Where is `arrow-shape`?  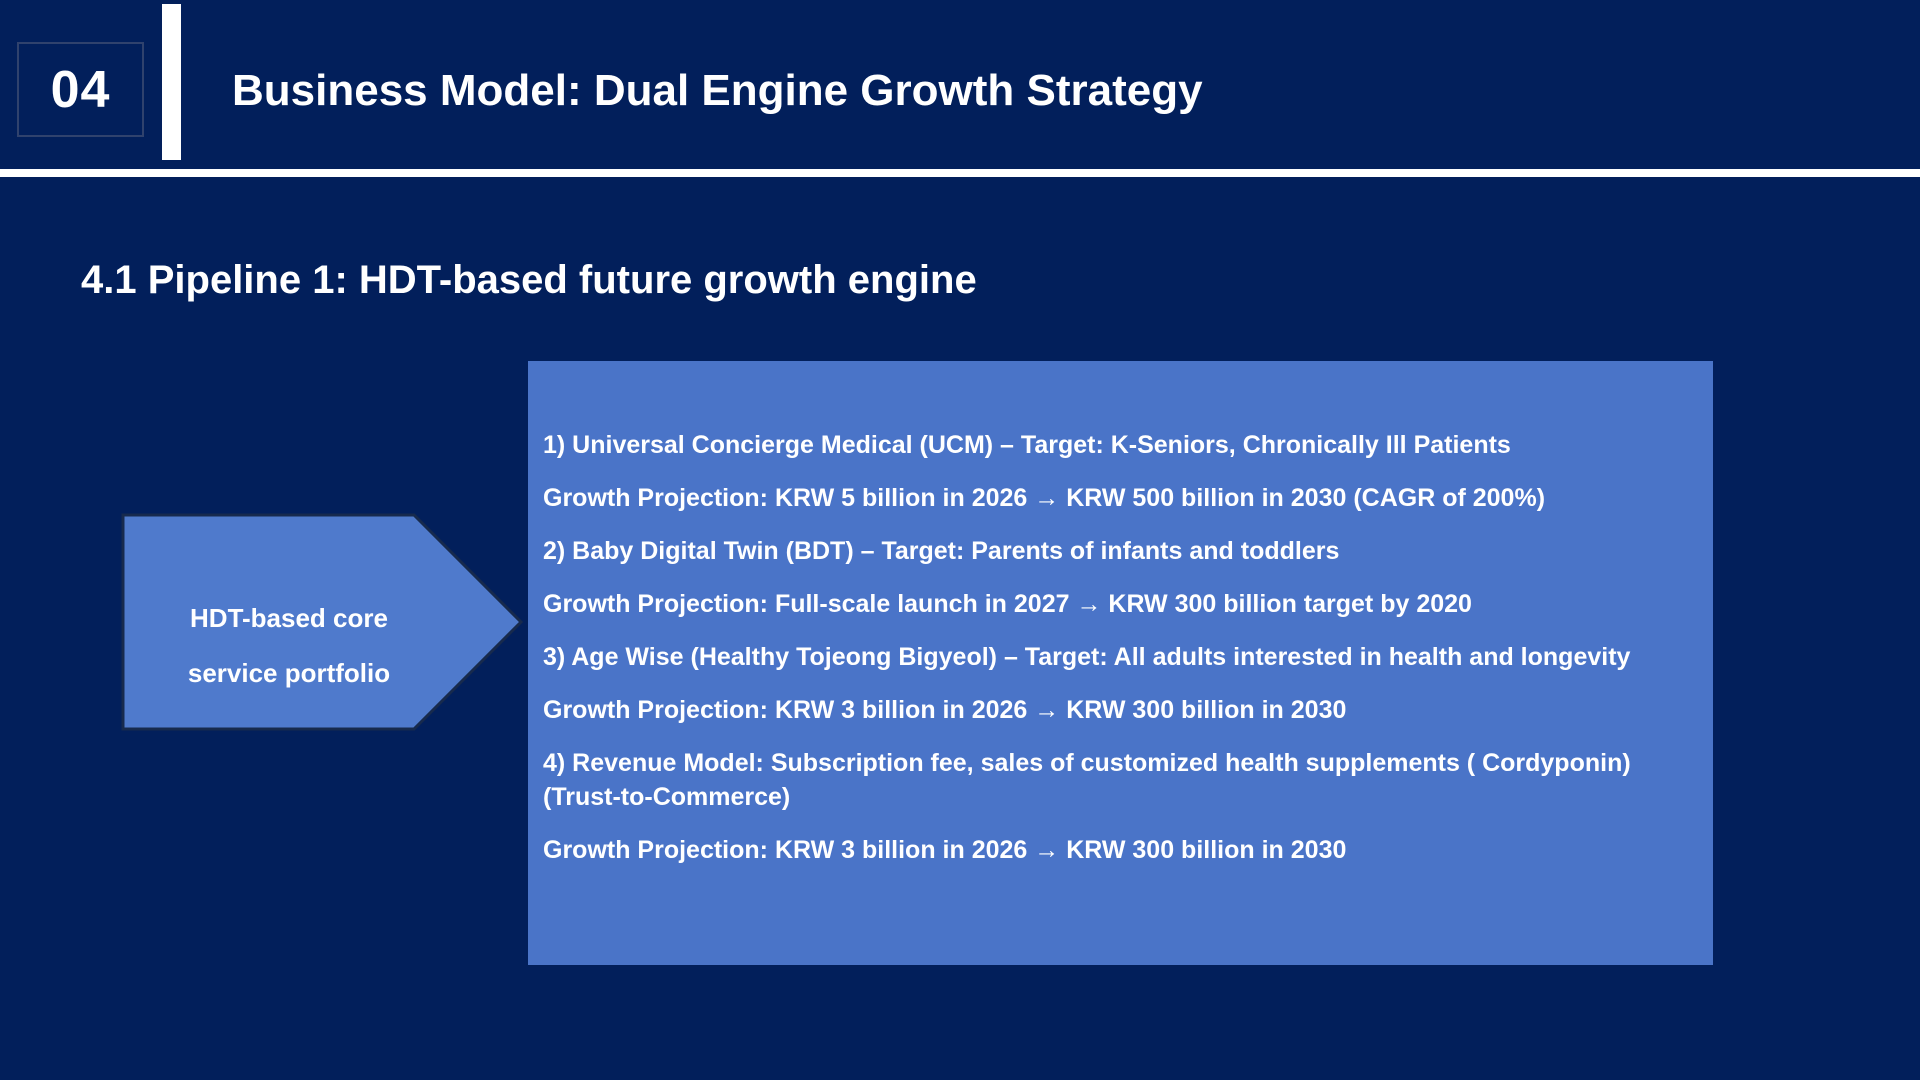 arrow-shape is located at coordinates (322, 622).